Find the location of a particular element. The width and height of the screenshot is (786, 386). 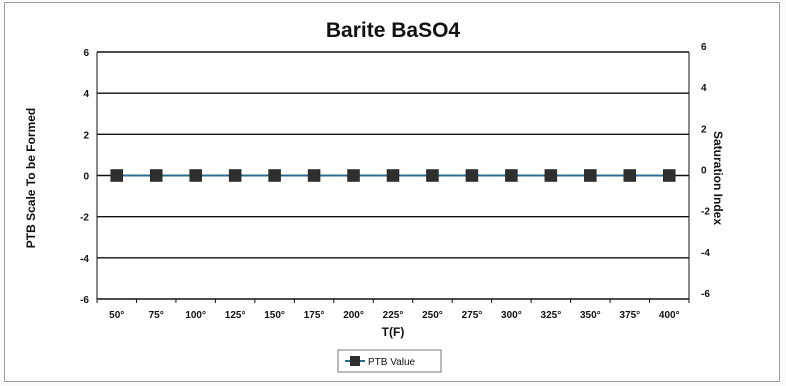

x-tick-label: 225° is located at coordinates (393, 315).